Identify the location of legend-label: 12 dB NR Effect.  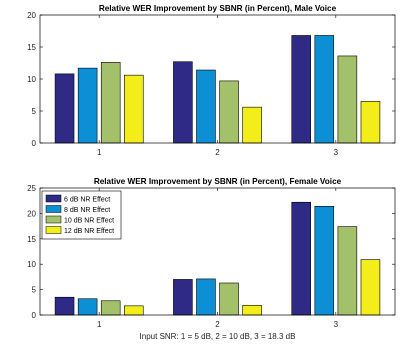
(89, 231).